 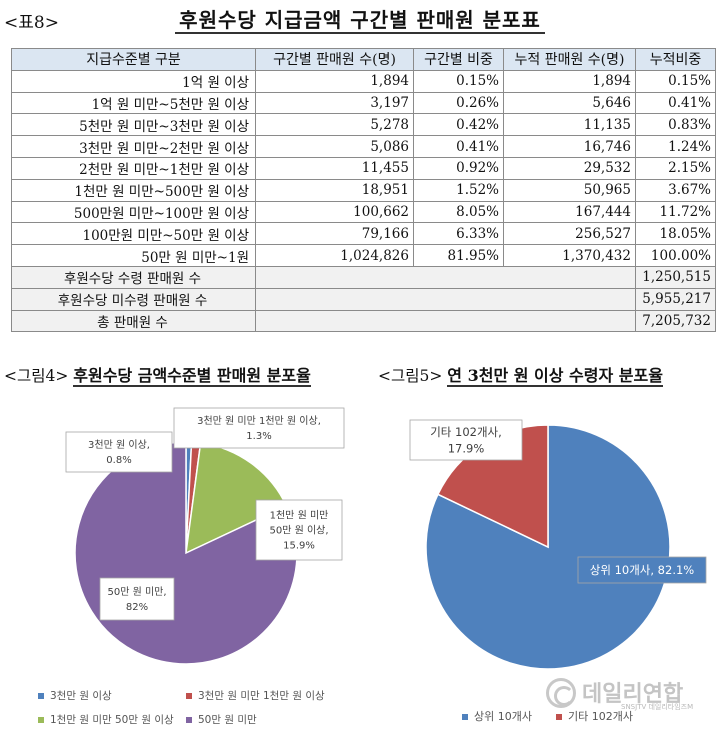 I want to click on figure5-caption: <그림5> 연 3천만 원 이상 수령자 분포율, so click(x=520, y=374).